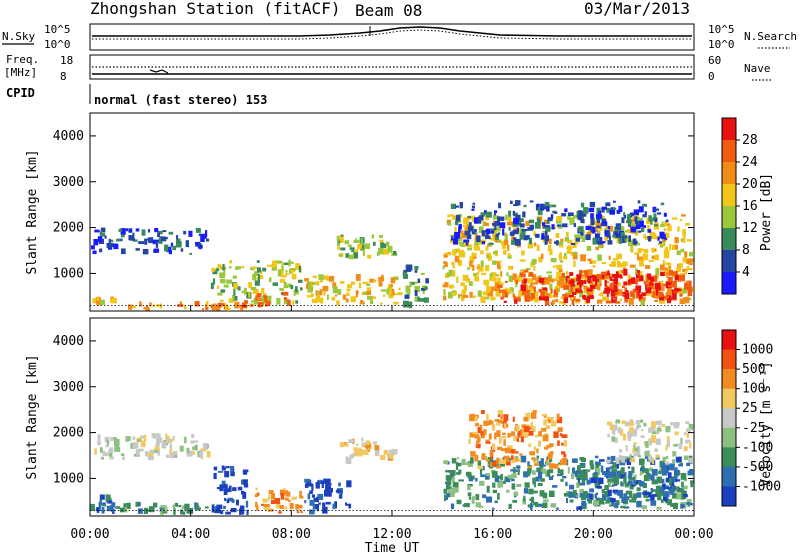  I want to click on power-colorbar-tick-label-5: 24, so click(750, 162).